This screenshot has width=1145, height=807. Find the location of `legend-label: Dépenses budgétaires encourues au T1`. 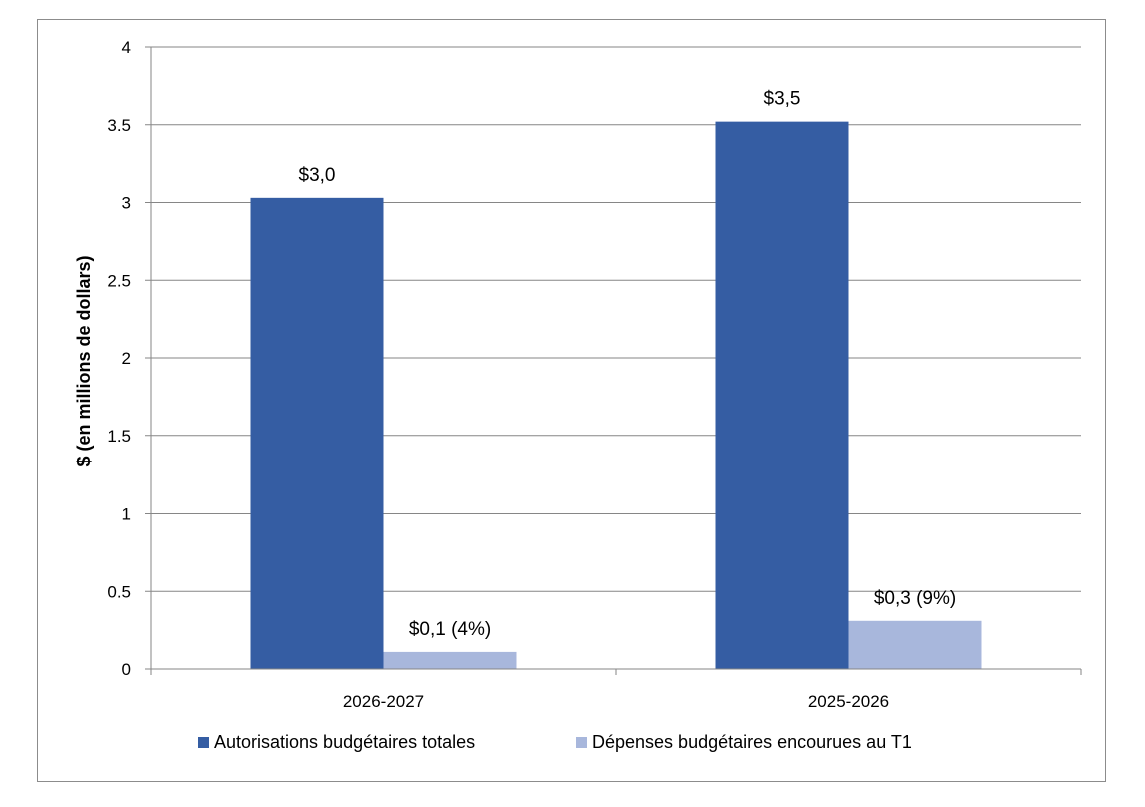

legend-label: Dépenses budgétaires encourues au T1 is located at coordinates (752, 742).